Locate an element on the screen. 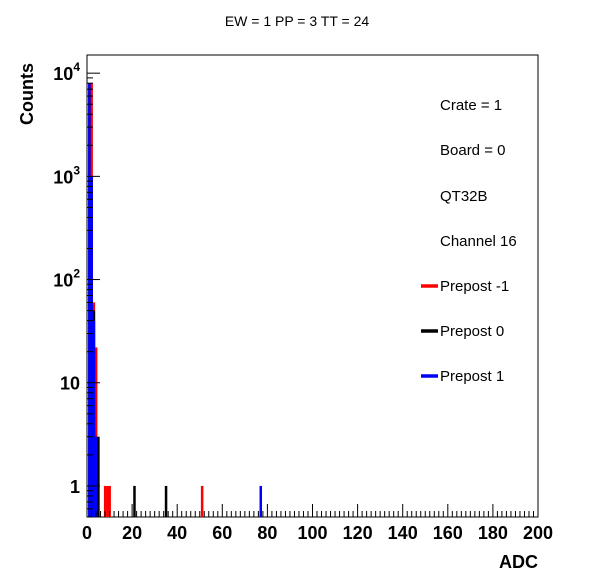 The image size is (594, 572). legend-entry-label: Prepost 1 is located at coordinates (472, 376).